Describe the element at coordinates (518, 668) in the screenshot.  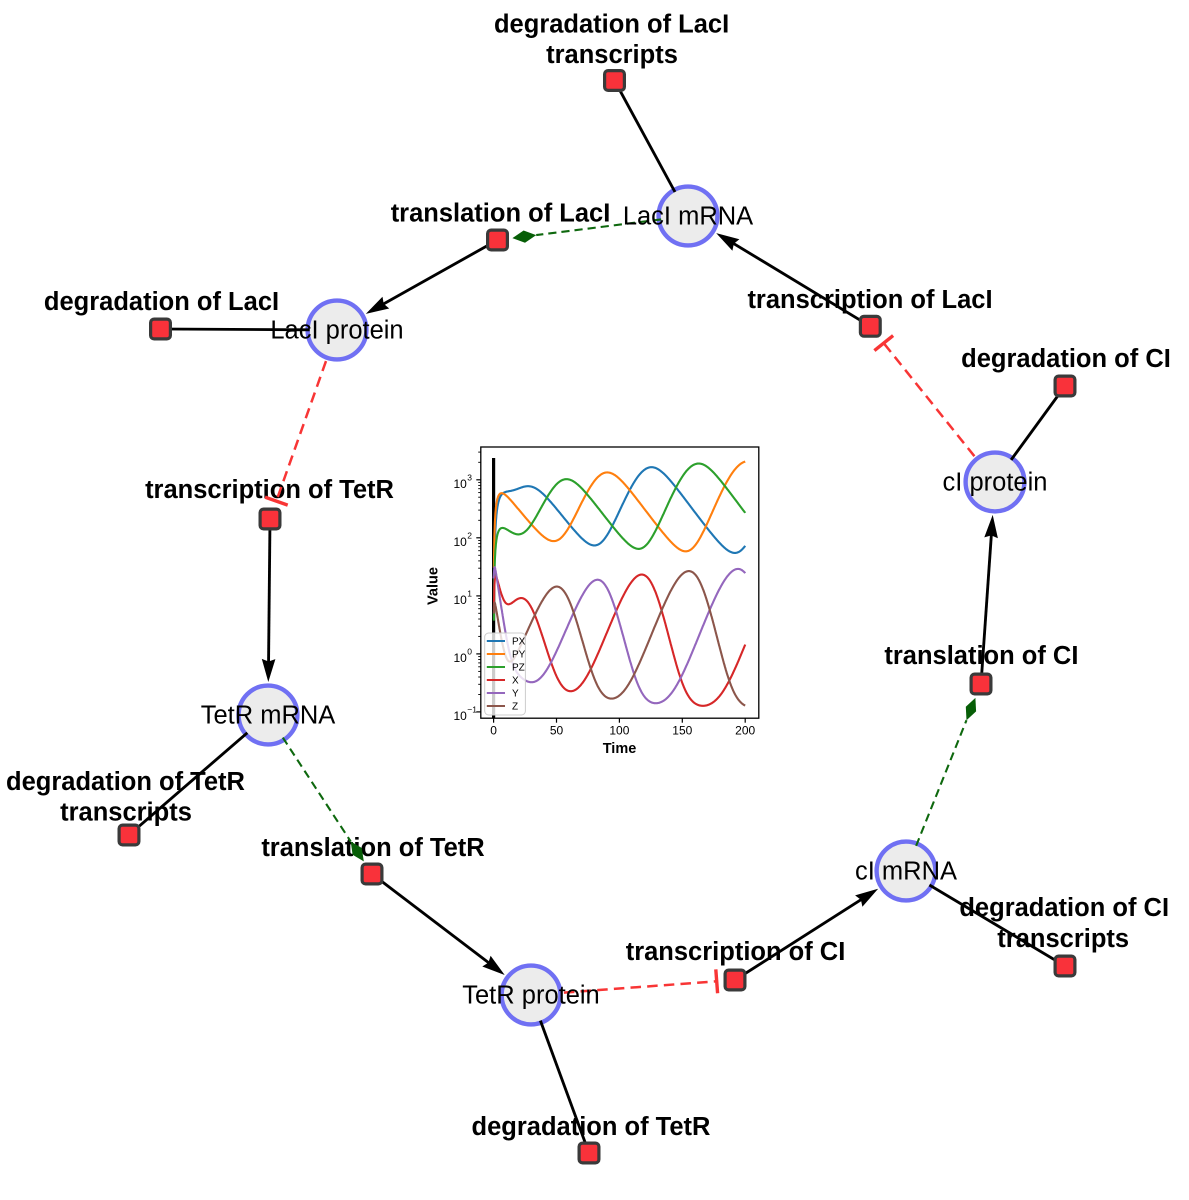
I see `svg-text: PZ` at that location.